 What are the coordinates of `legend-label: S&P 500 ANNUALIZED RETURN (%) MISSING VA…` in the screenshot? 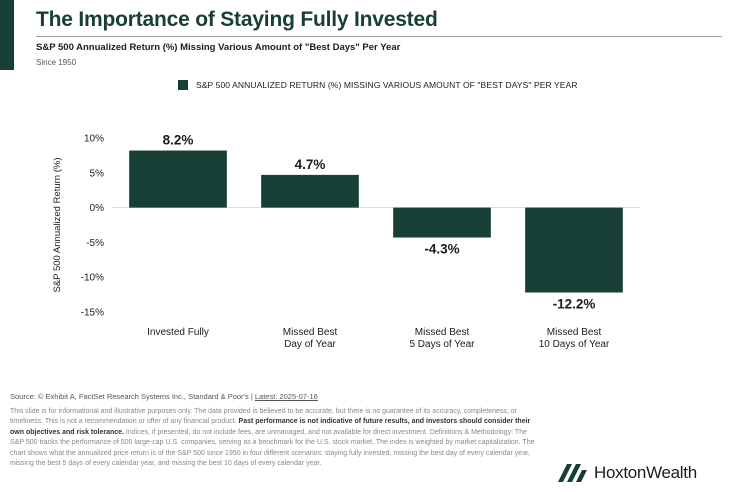 It's located at (387, 85).